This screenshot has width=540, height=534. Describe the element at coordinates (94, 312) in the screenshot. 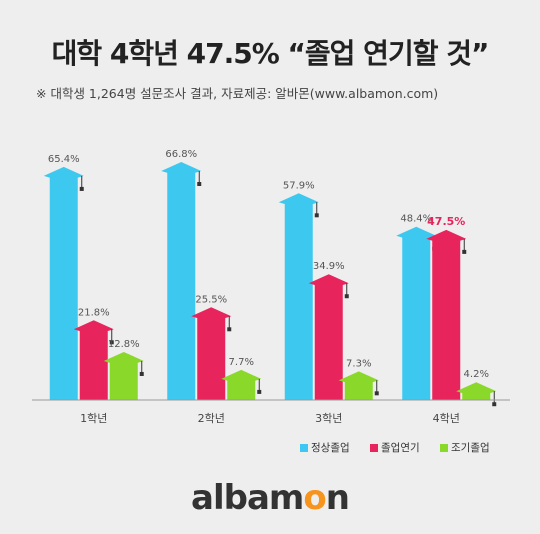

I see `value-label: 21.8%` at that location.